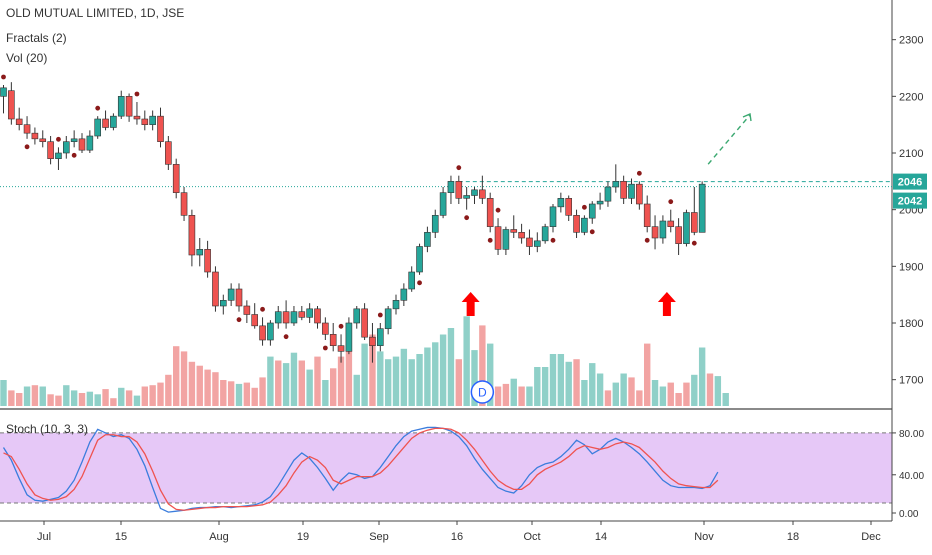  What do you see at coordinates (219, 537) in the screenshot?
I see `time-tick-label: Aug` at bounding box center [219, 537].